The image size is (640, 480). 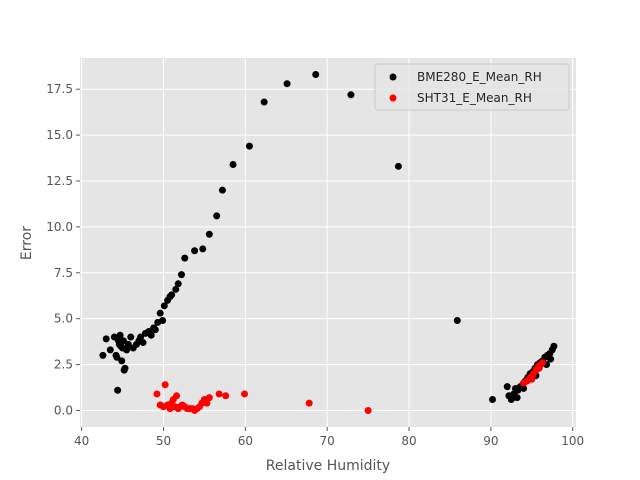 I want to click on x-tick-label: 90, so click(x=490, y=441).